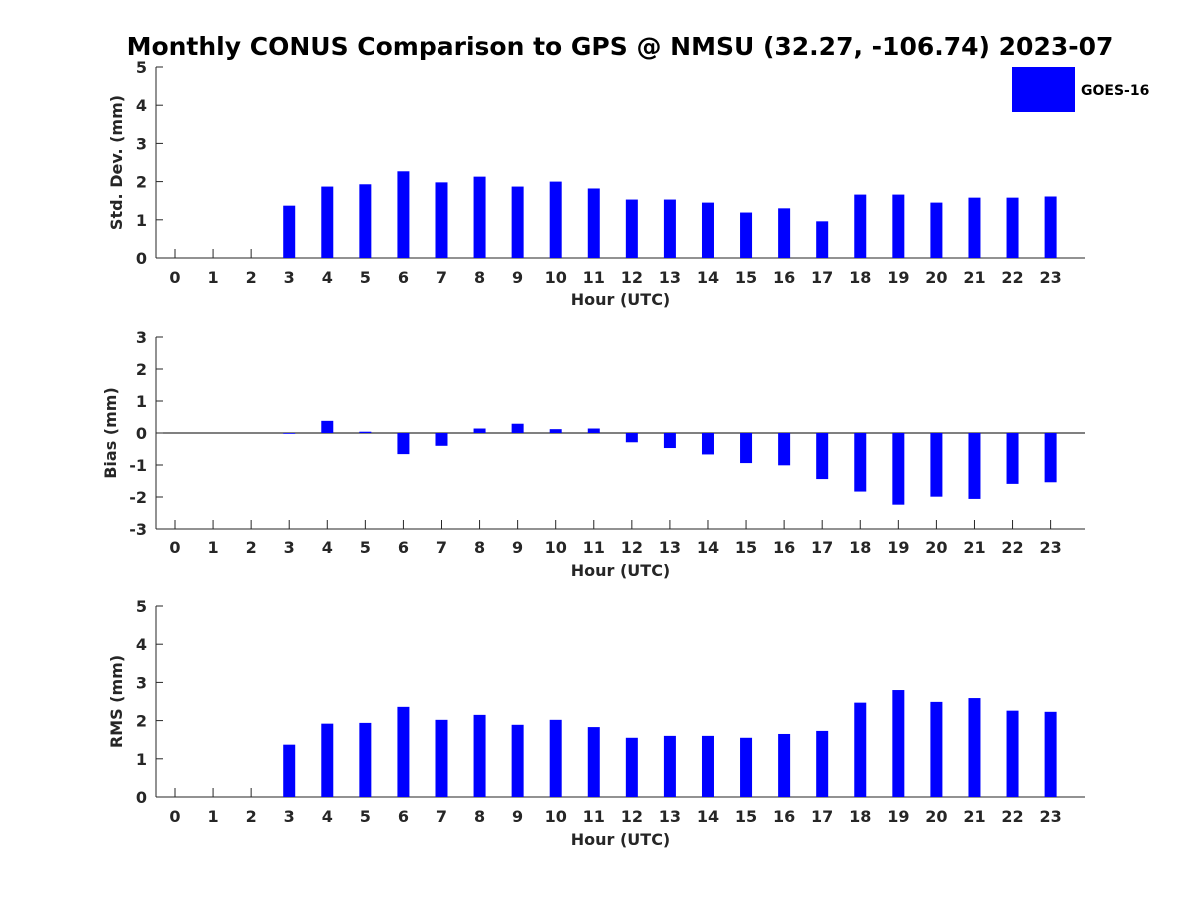 This screenshot has height=900, width=1200. Describe the element at coordinates (1050, 816) in the screenshot. I see `rms-x-tick-label: 23` at that location.